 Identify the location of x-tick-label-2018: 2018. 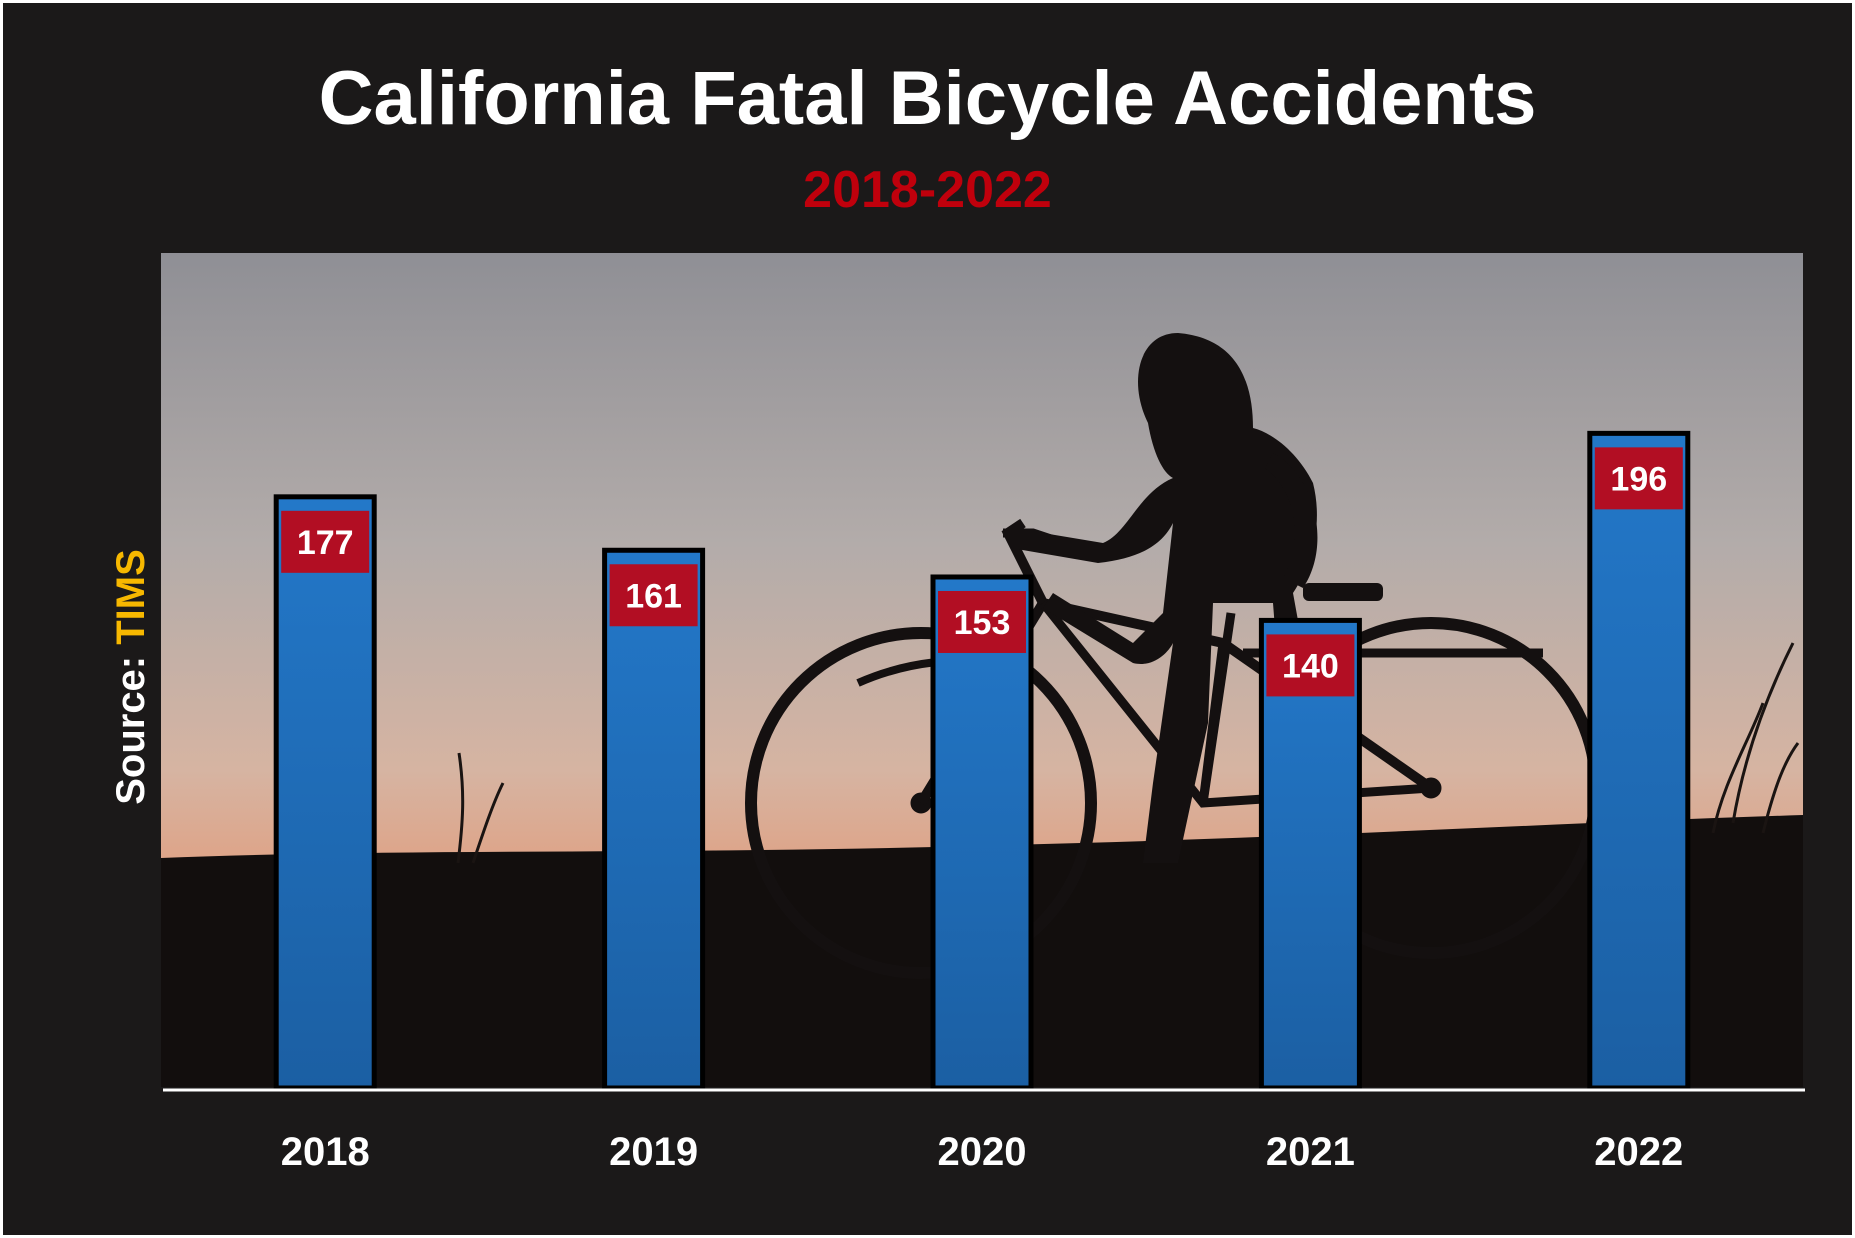
(325, 1152).